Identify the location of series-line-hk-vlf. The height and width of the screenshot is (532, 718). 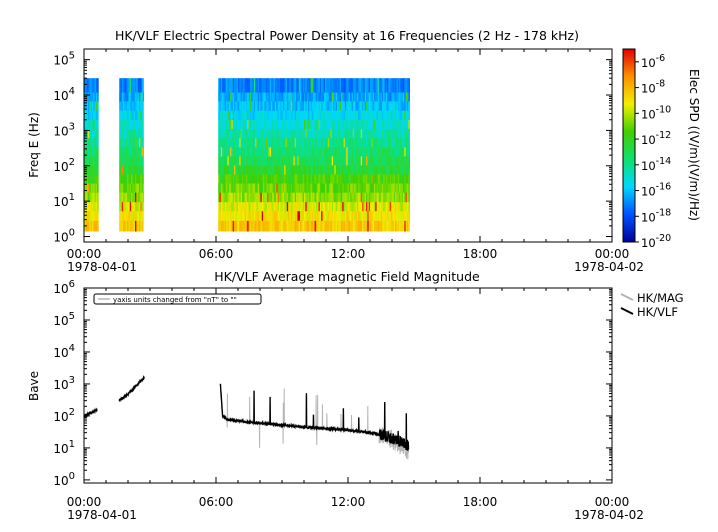
(90, 413).